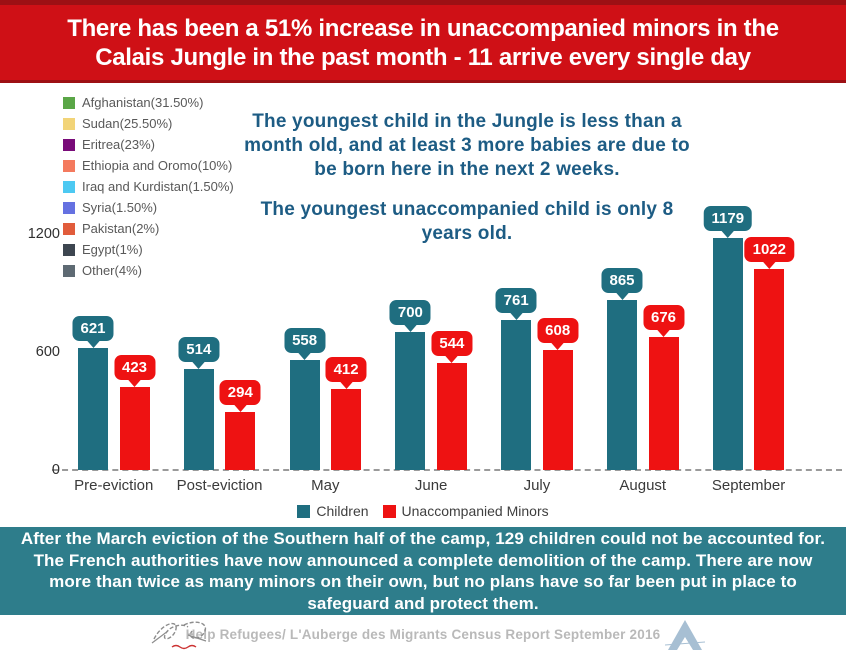 The image size is (846, 653). Describe the element at coordinates (325, 485) in the screenshot. I see `category-label: May` at that location.